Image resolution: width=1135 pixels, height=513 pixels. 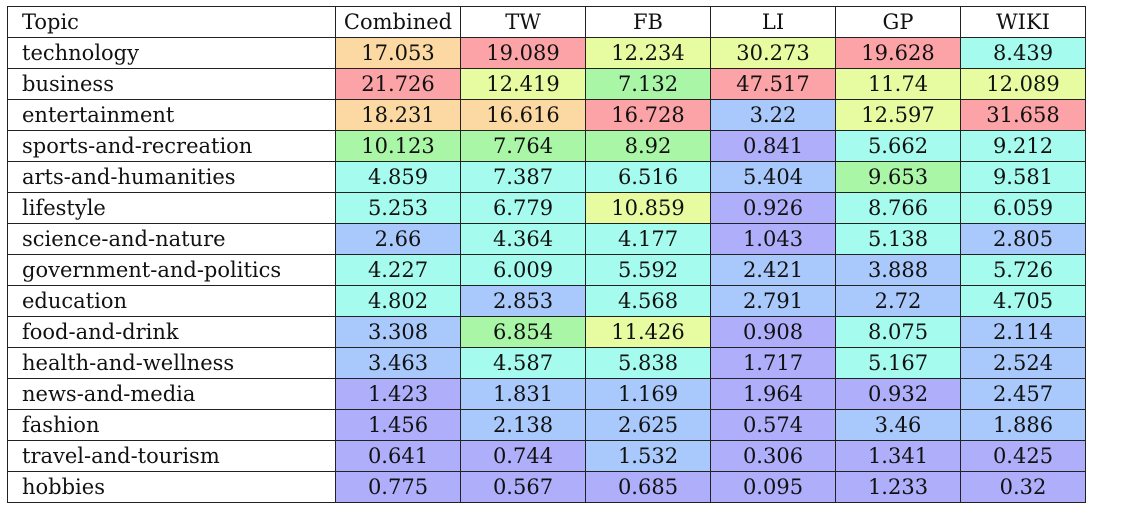 I want to click on header-combined: Combined, so click(x=398, y=22).